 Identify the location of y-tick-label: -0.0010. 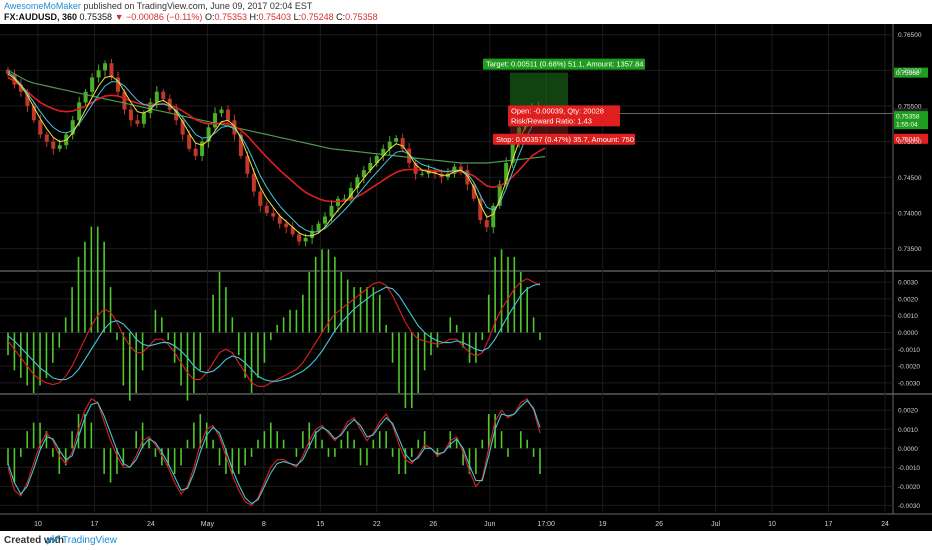
(909, 468).